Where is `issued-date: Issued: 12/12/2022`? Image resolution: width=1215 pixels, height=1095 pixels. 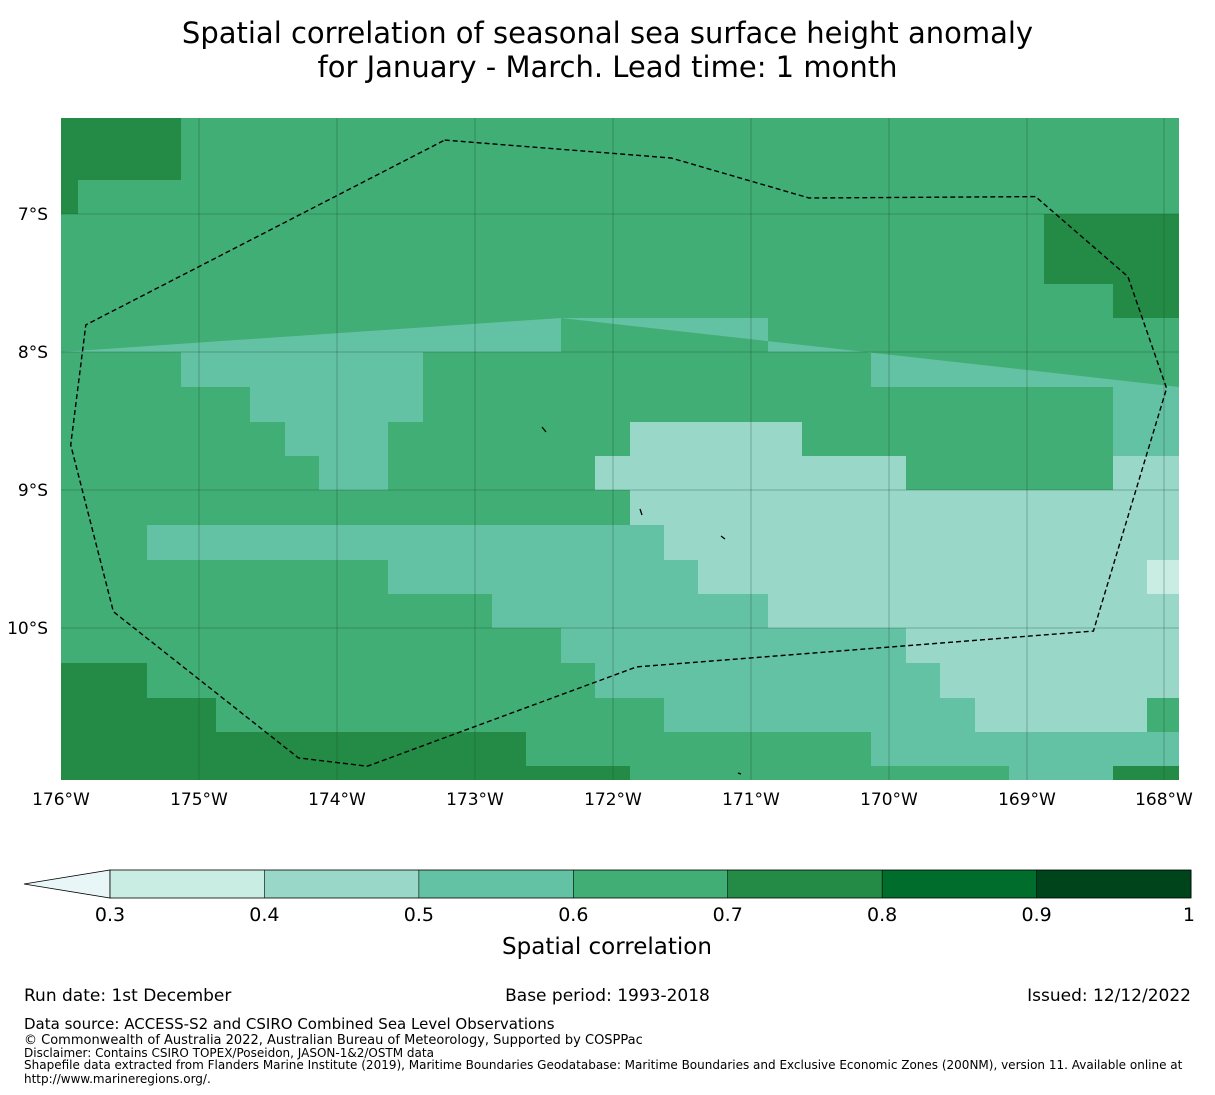 issued-date: Issued: 12/12/2022 is located at coordinates (1109, 996).